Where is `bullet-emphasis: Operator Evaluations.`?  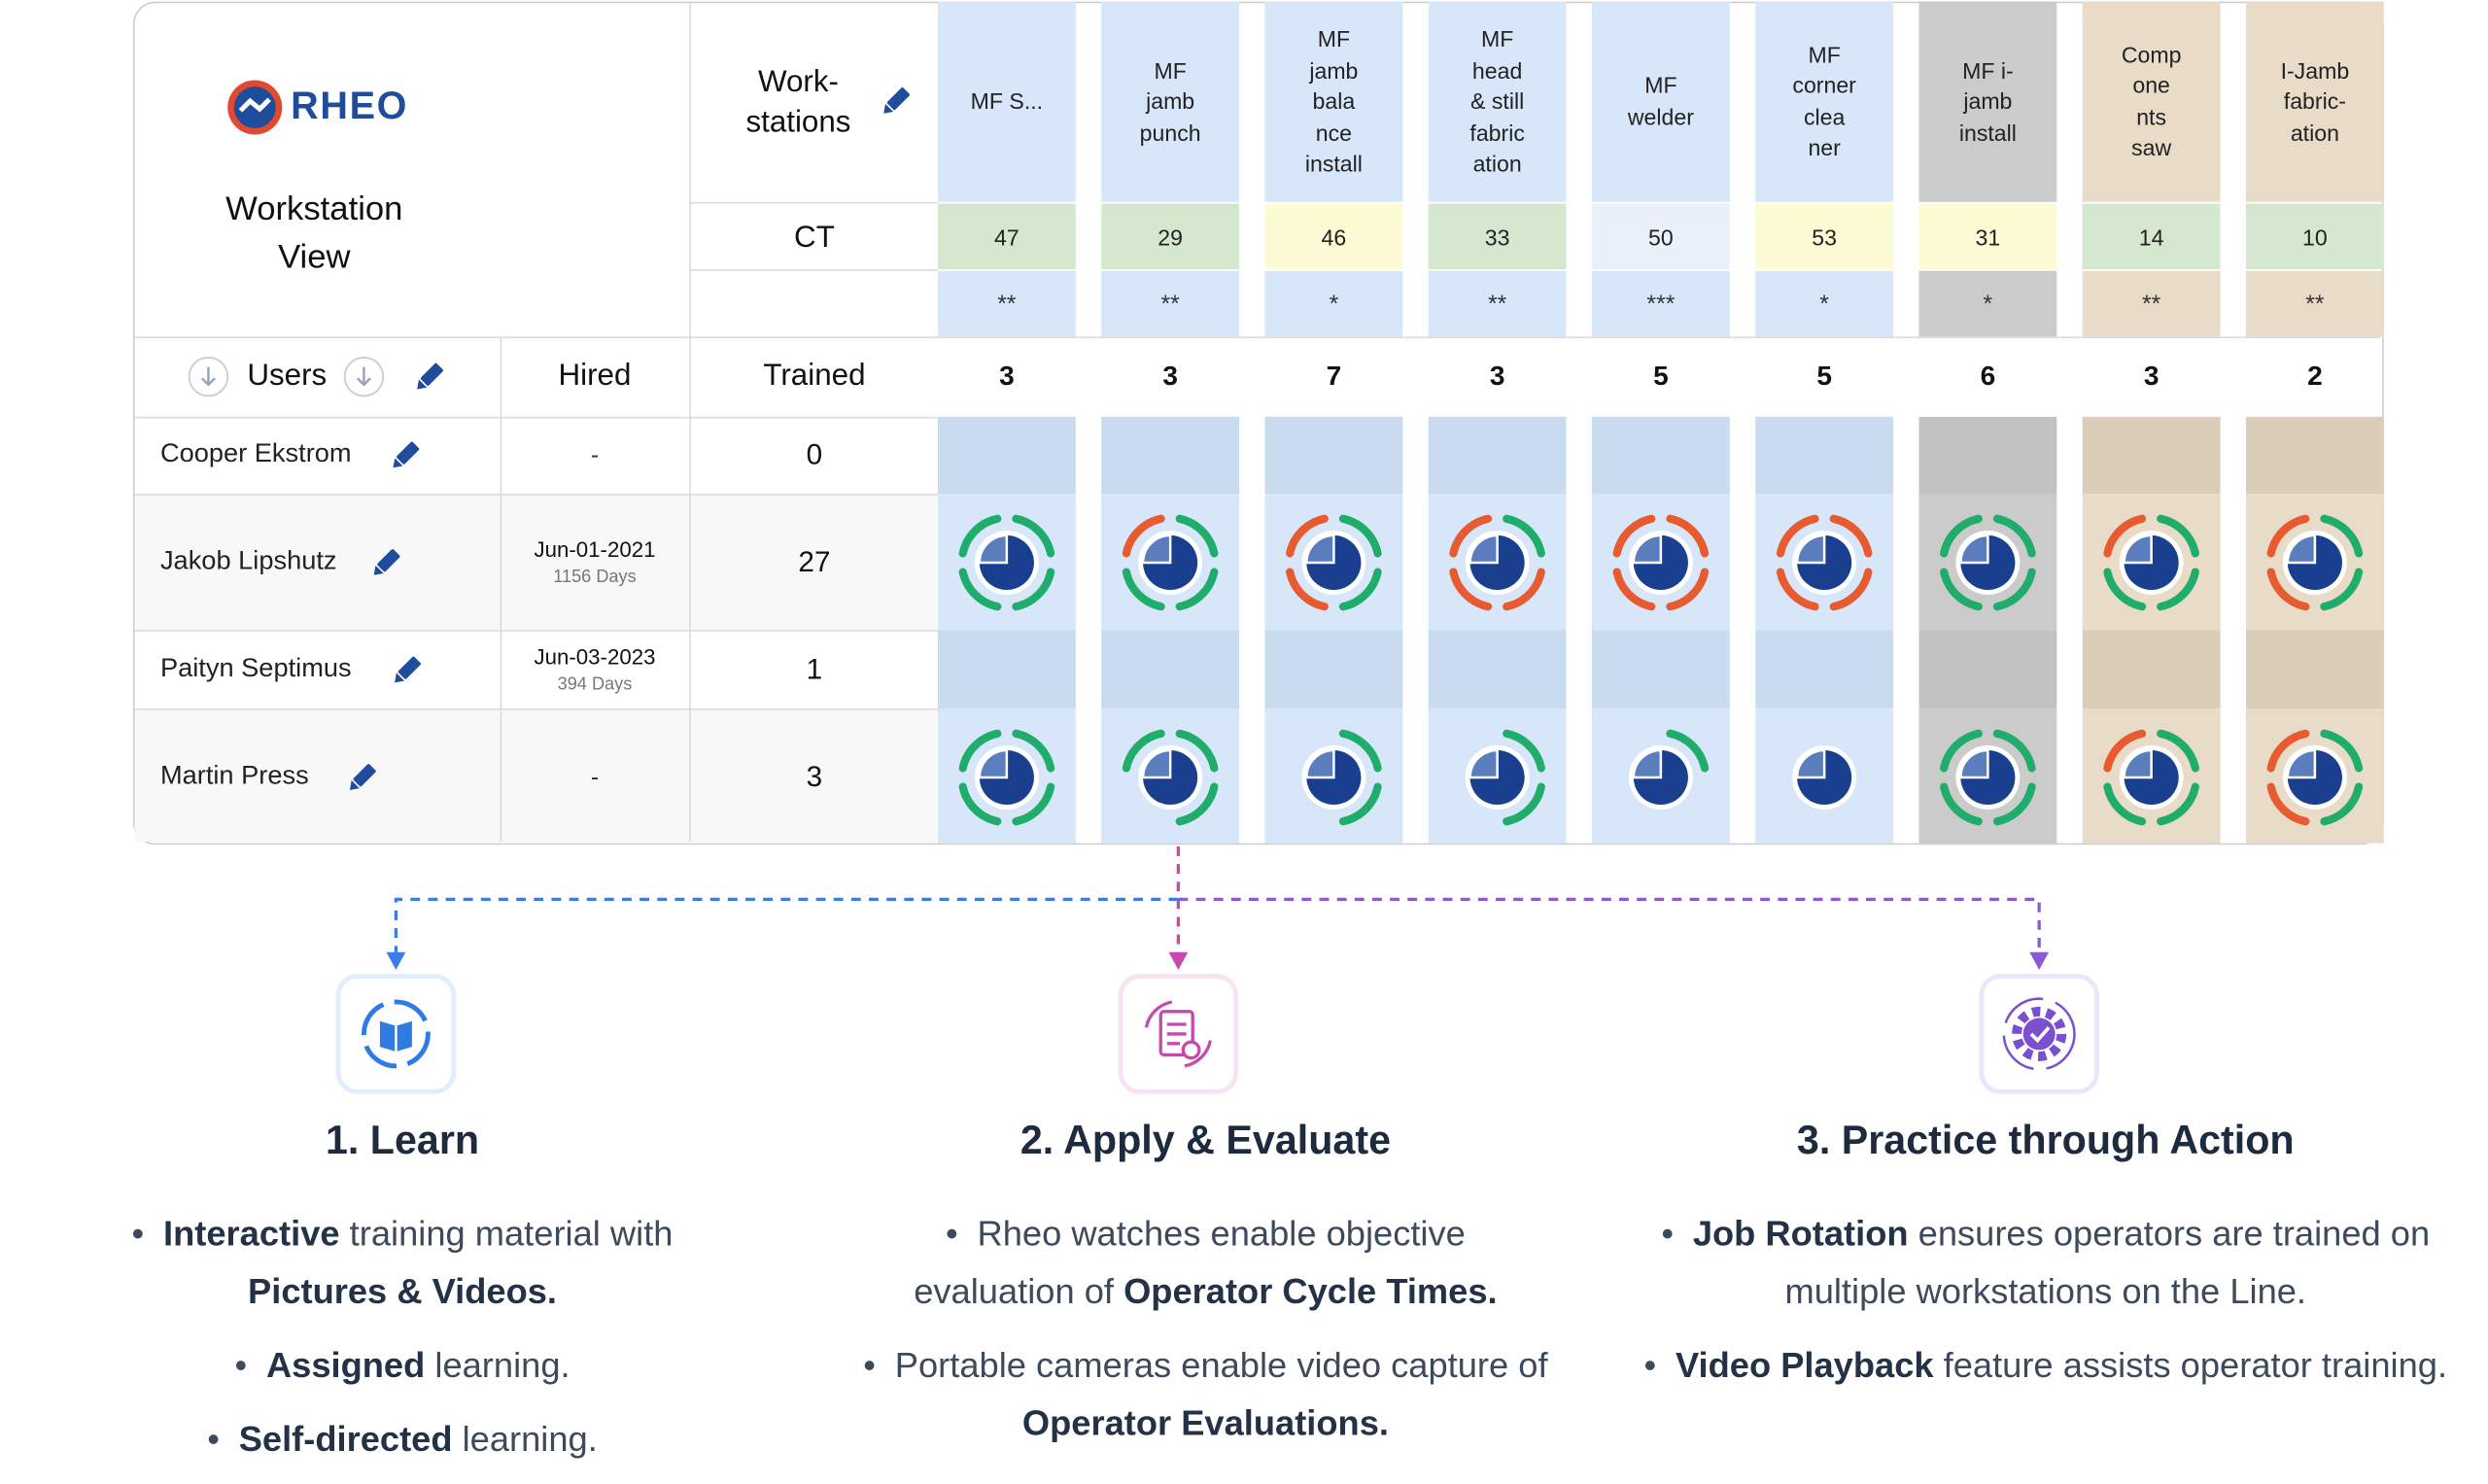
bullet-emphasis: Operator Evaluations. is located at coordinates (1205, 1422).